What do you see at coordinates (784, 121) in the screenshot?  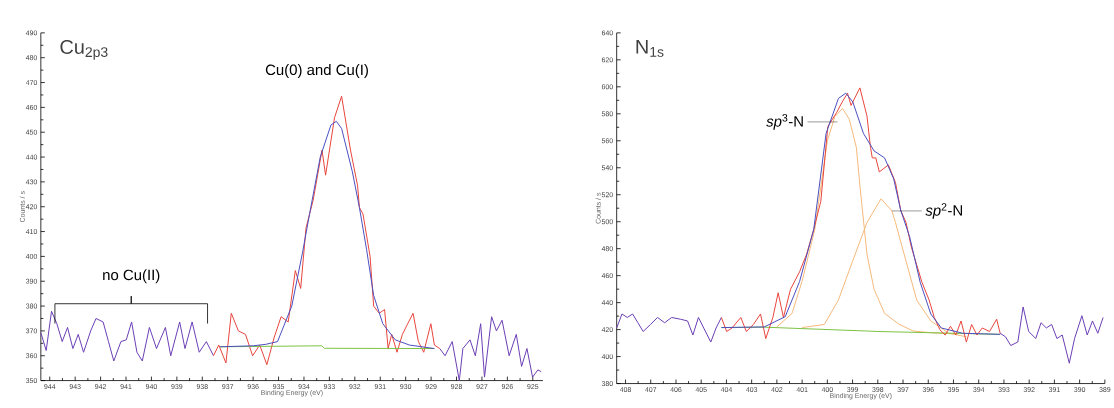 I see `annotation: sp$^{3}$-N` at bounding box center [784, 121].